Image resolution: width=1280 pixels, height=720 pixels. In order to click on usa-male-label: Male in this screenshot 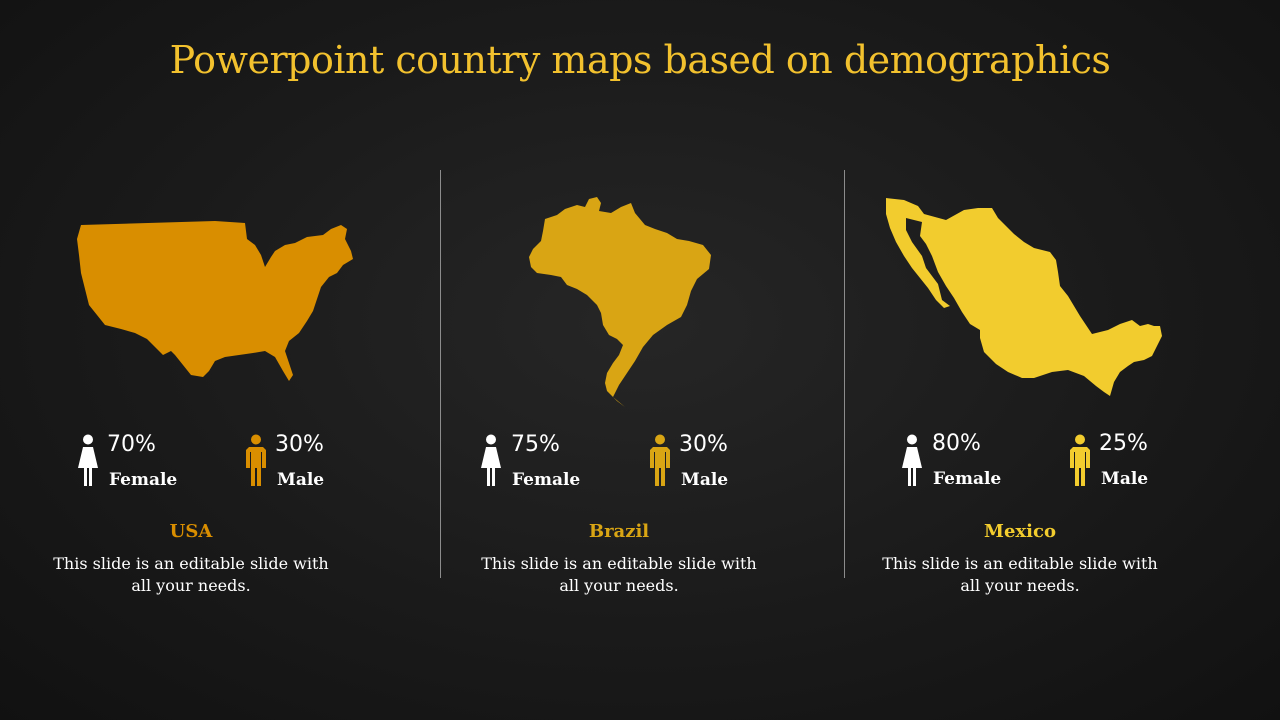, I will do `click(301, 480)`.